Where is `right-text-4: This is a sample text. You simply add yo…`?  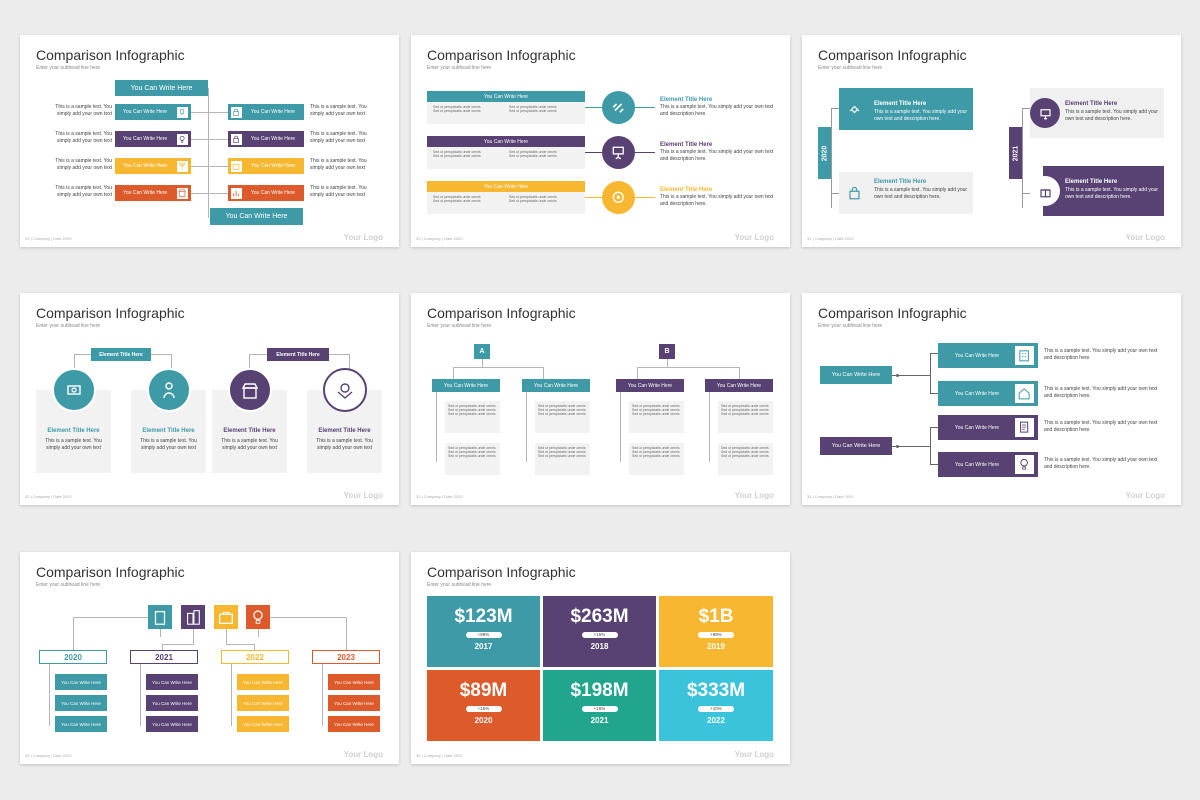 right-text-4: This is a sample text. You simply add yo… is located at coordinates (338, 191).